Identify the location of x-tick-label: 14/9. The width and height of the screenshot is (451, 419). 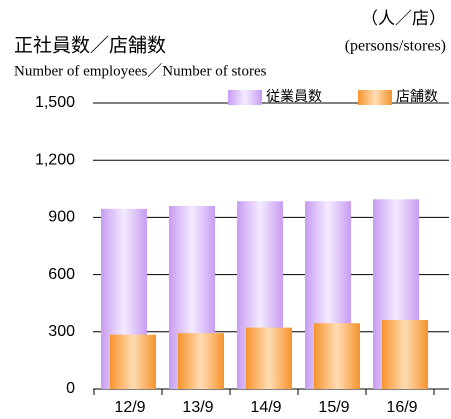
(265, 407).